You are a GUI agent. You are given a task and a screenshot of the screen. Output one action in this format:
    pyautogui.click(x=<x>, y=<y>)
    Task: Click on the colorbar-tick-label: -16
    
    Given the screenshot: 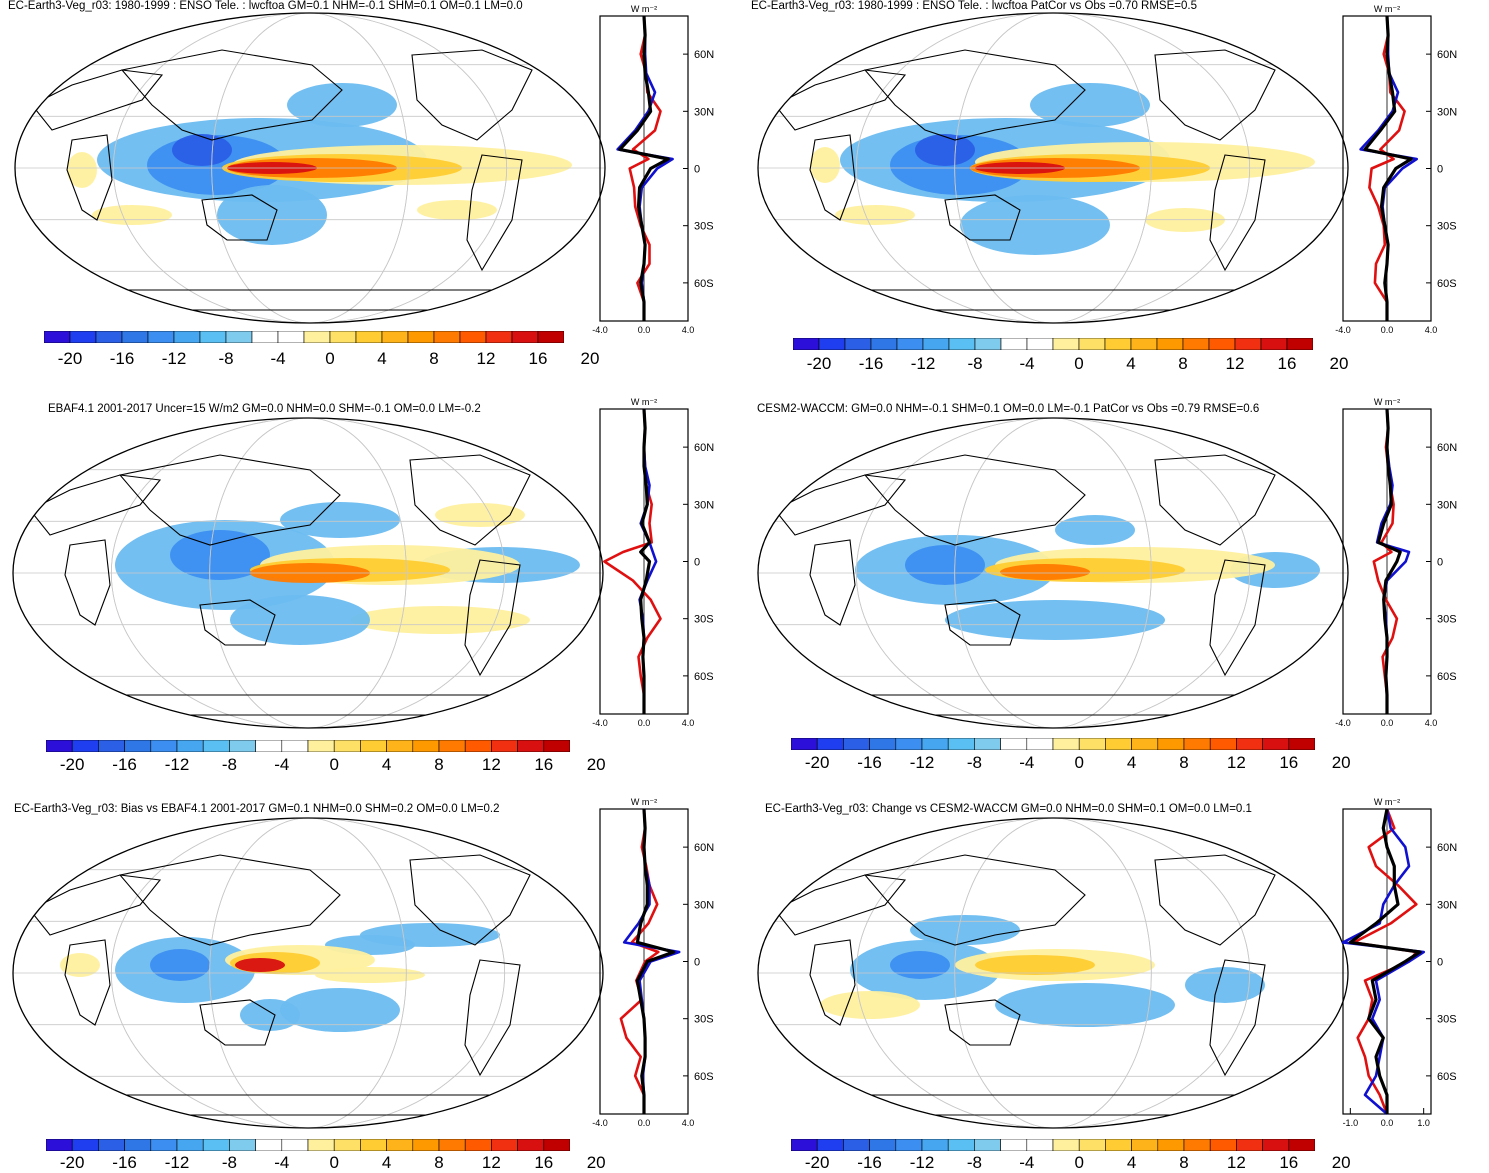 What is the action you would take?
    pyautogui.click(x=869, y=1162)
    